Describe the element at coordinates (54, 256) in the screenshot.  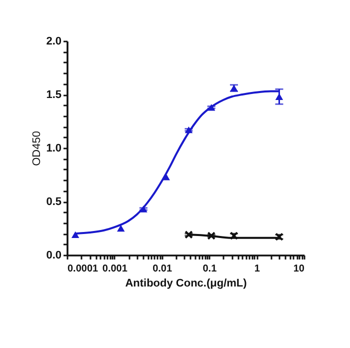
I see `y-tick-label: 0.0` at that location.